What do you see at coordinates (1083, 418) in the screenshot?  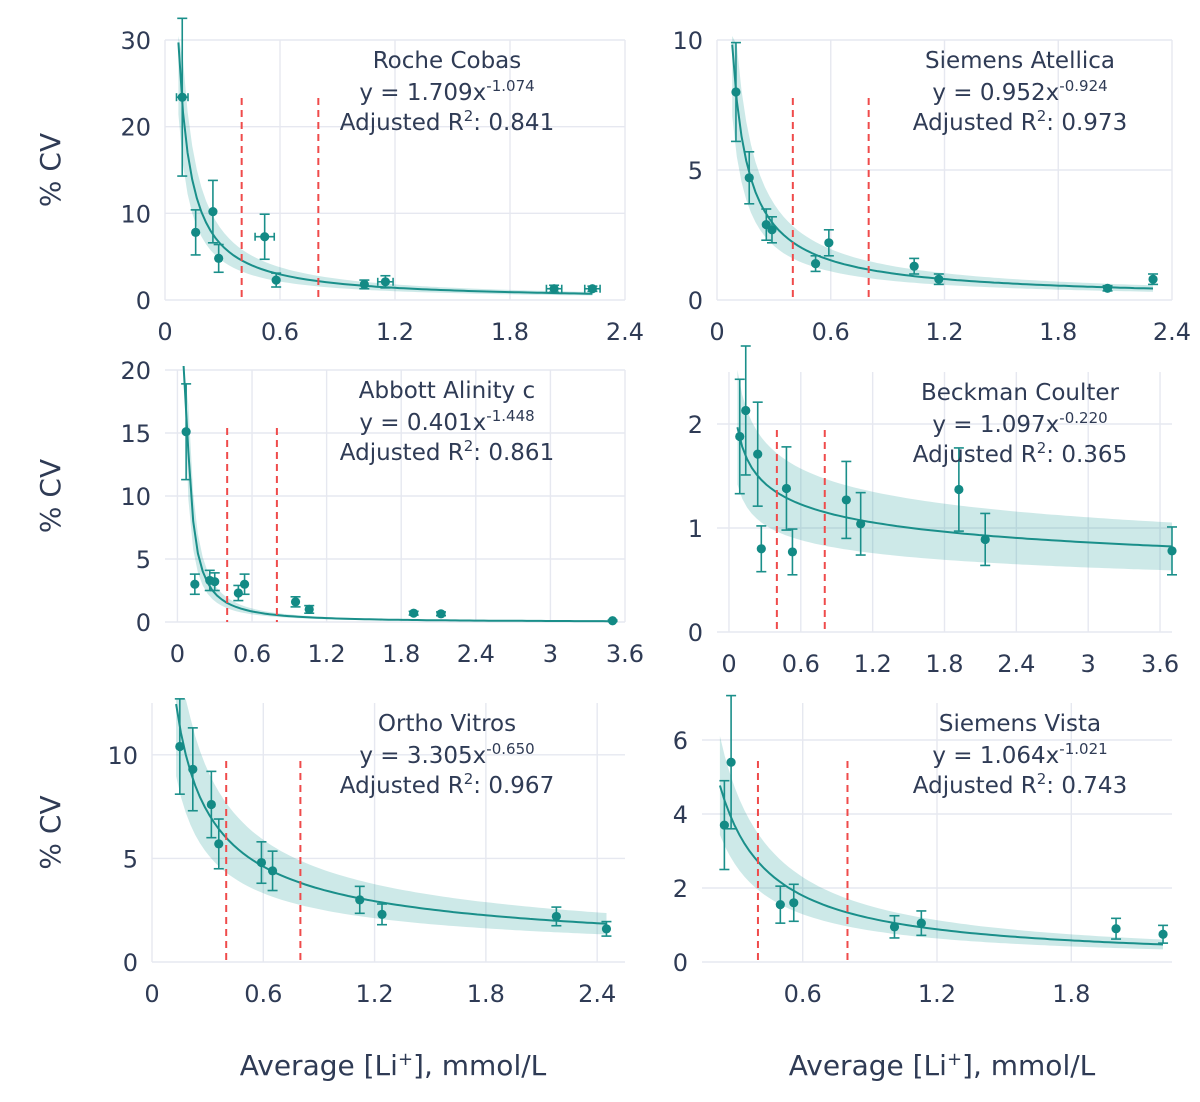 I see `equation-exponent: -0.220` at bounding box center [1083, 418].